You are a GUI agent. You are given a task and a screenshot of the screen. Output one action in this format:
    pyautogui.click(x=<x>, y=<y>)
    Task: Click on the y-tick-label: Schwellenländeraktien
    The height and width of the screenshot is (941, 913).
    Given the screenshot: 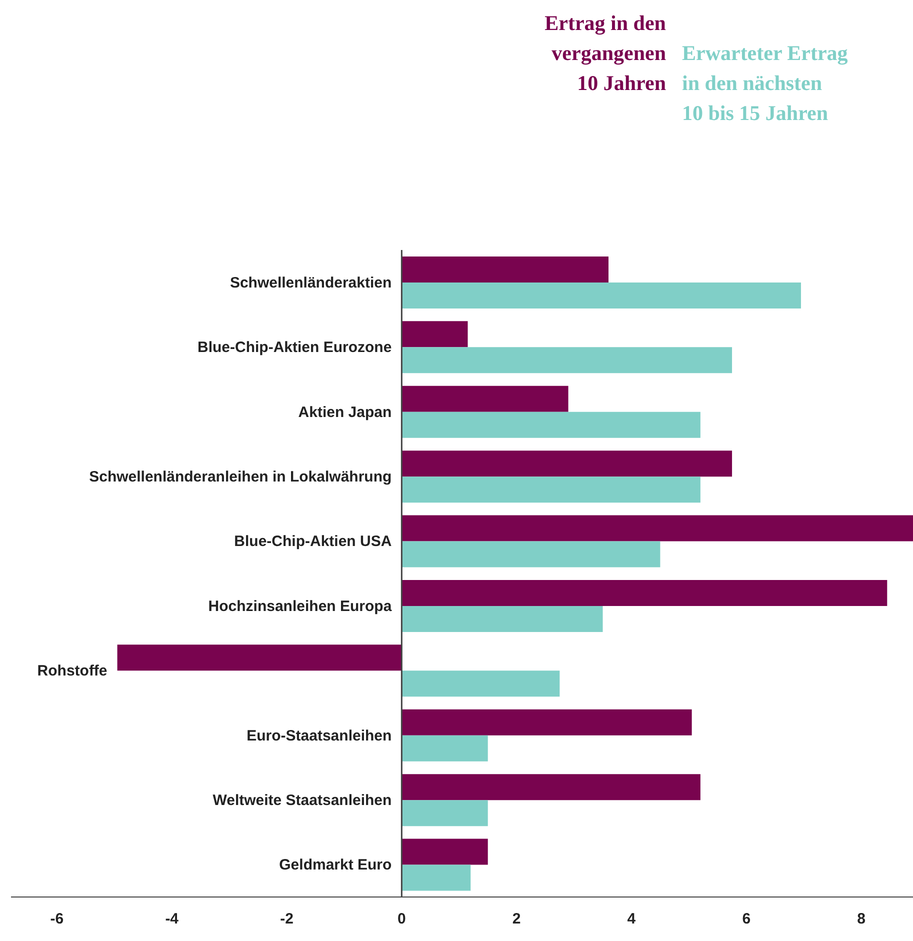 What is the action you would take?
    pyautogui.click(x=311, y=283)
    